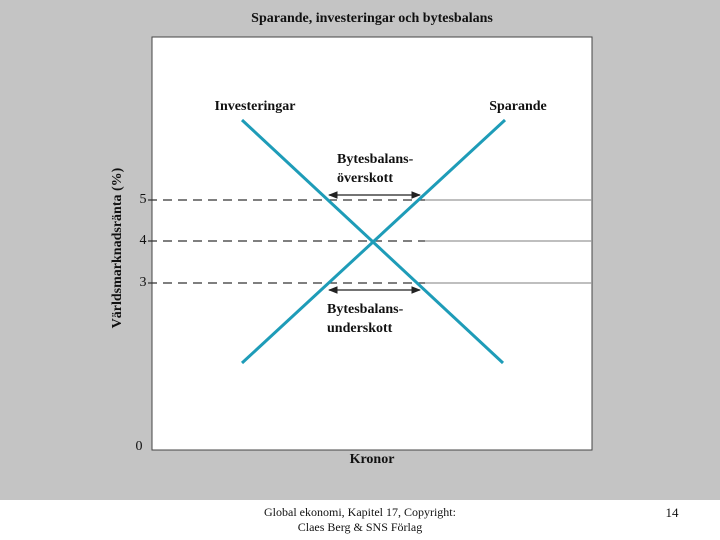 The height and width of the screenshot is (540, 720). Describe the element at coordinates (117, 247) in the screenshot. I see `y-axis-label: Världsmarknadsränta (%)` at that location.